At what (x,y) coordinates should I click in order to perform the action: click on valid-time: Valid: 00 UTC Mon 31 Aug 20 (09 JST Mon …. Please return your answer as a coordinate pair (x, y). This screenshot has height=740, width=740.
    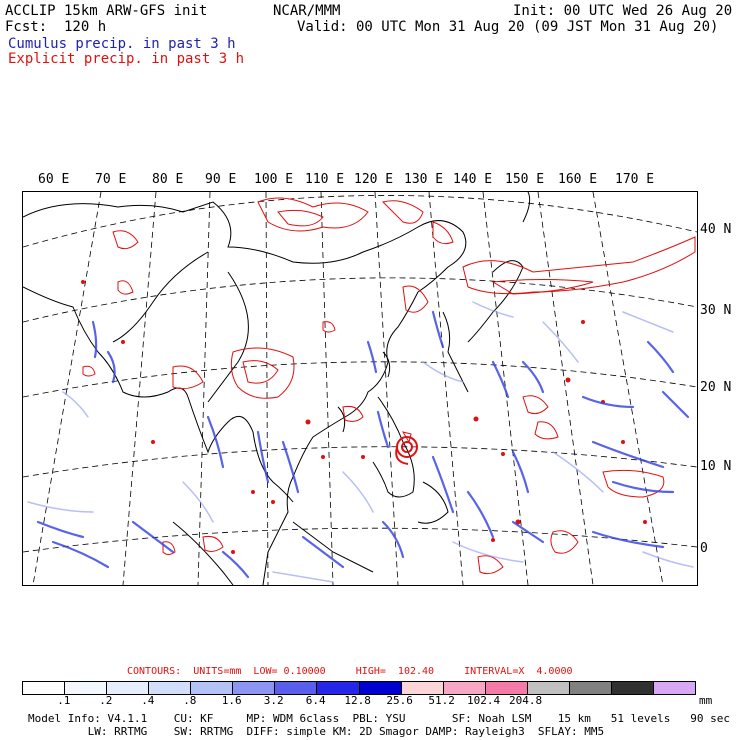
    Looking at the image, I should click on (508, 27).